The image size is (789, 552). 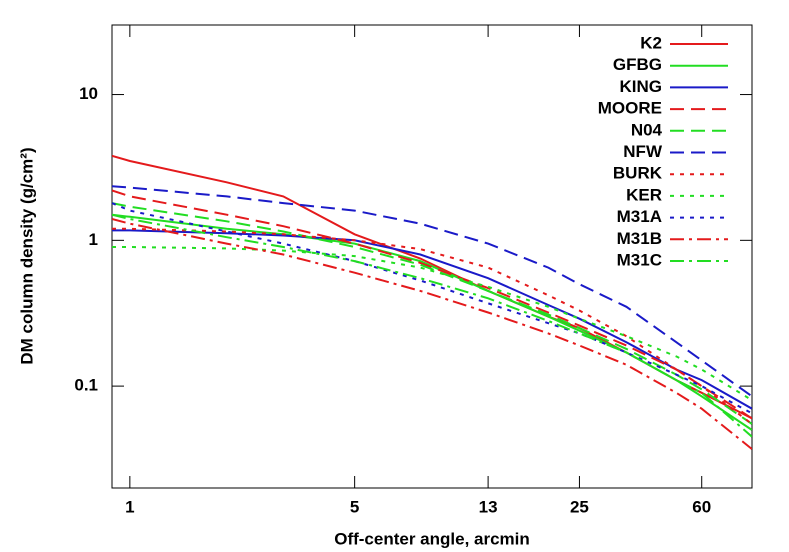 What do you see at coordinates (637, 64) in the screenshot?
I see `legend-label: GFBG` at bounding box center [637, 64].